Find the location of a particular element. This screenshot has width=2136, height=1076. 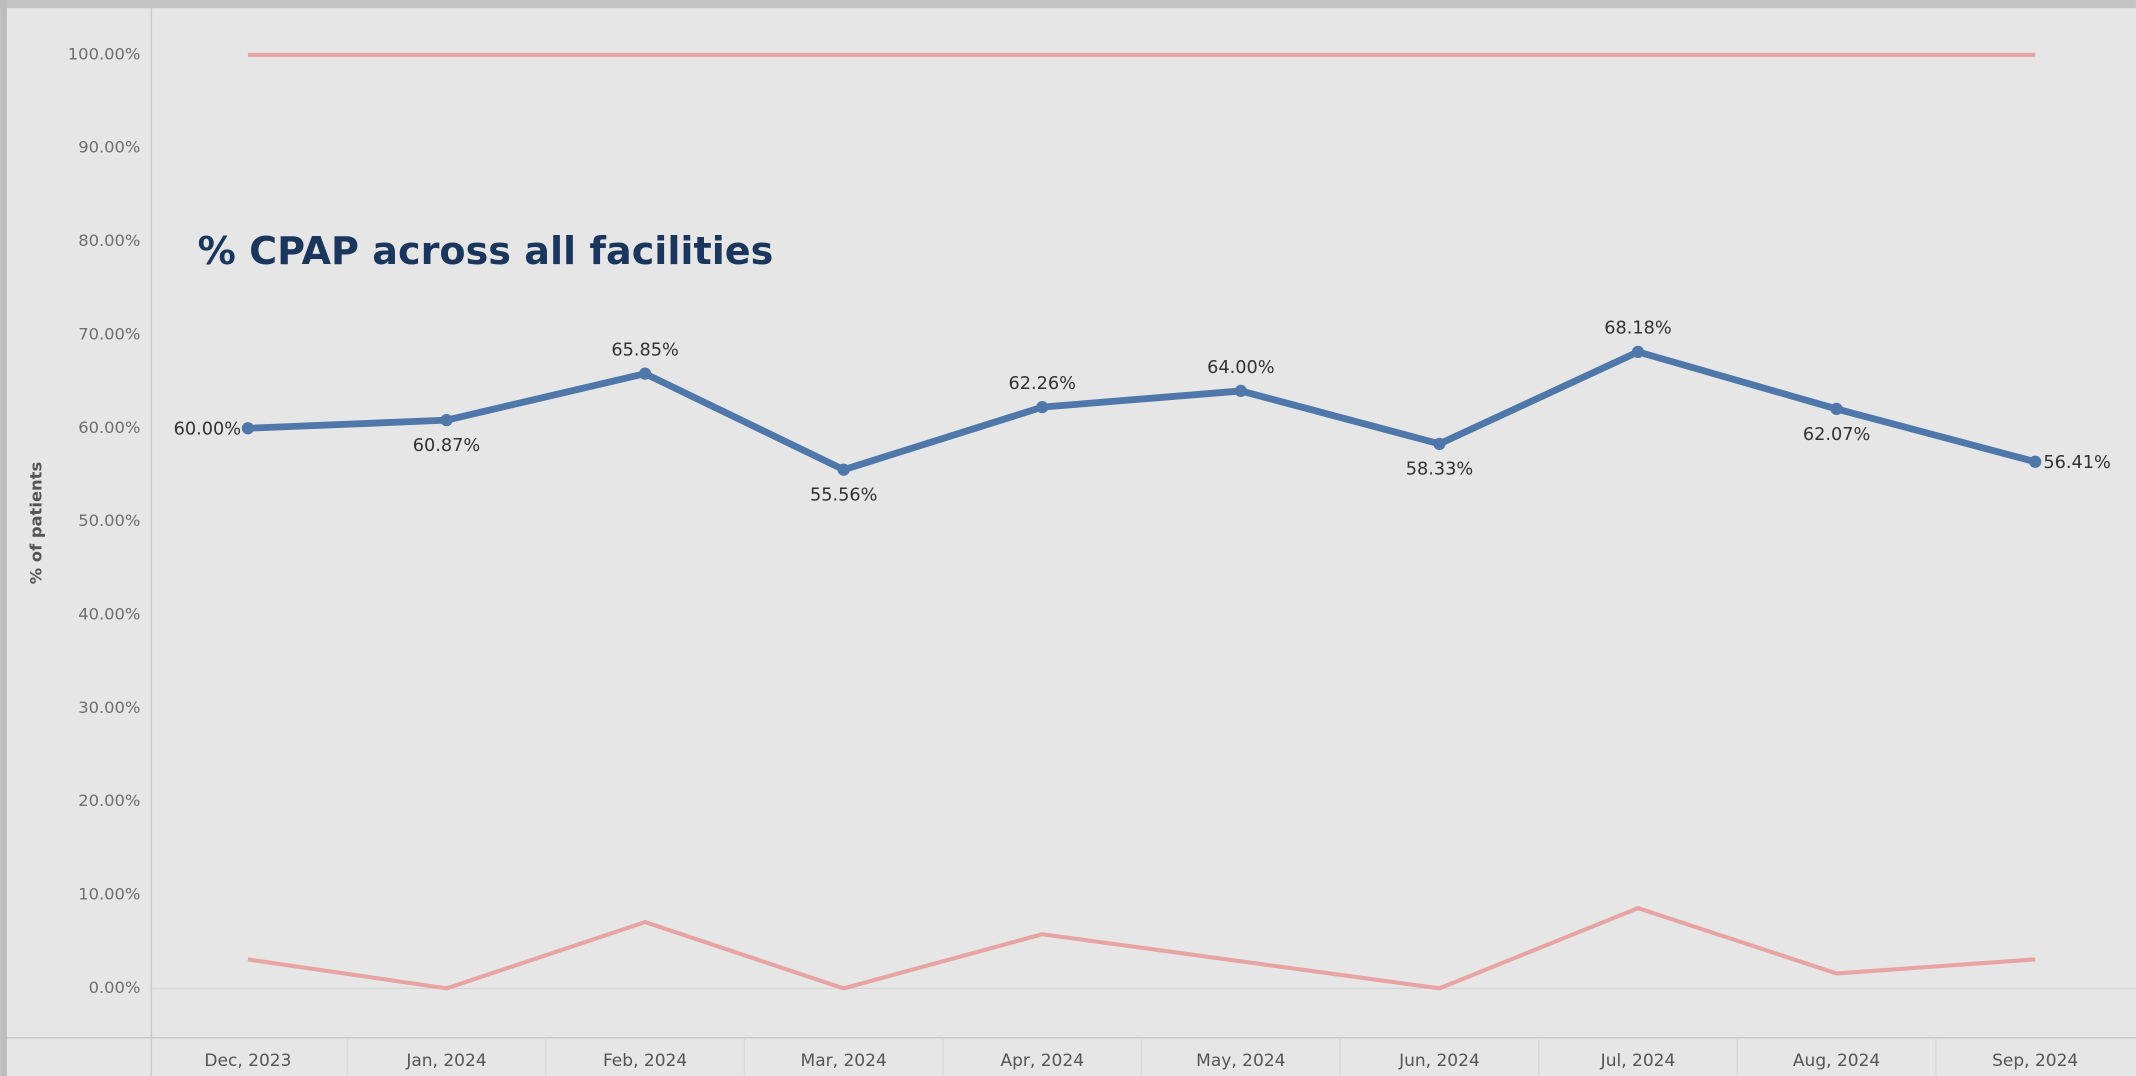

data-label: 58.33% is located at coordinates (1439, 470).